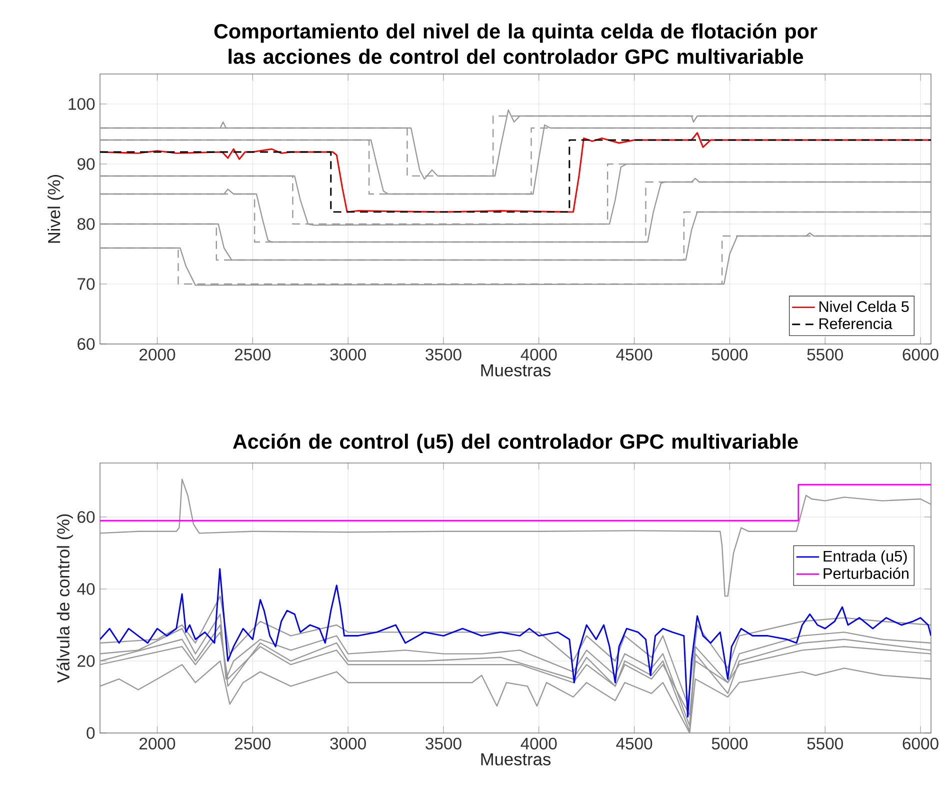 This screenshot has width=948, height=793. What do you see at coordinates (865, 557) in the screenshot?
I see `legend-label: Entrada (u5)` at bounding box center [865, 557].